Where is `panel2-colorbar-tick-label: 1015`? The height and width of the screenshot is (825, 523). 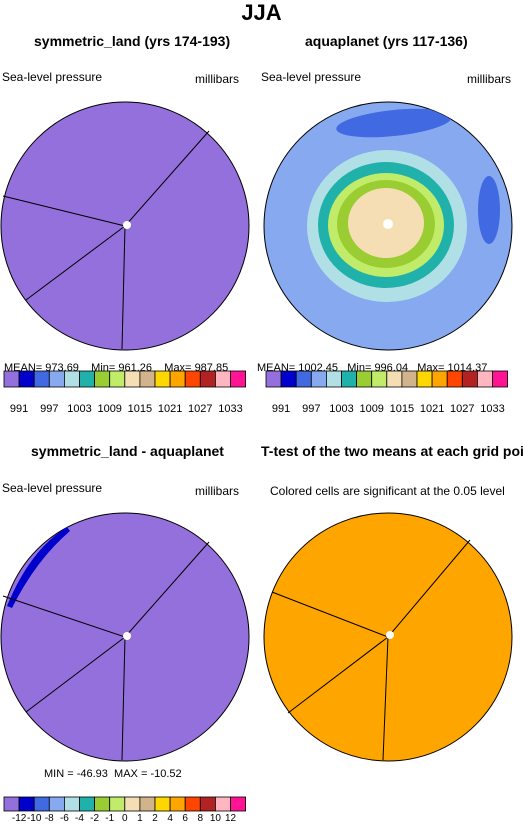
panel2-colorbar-tick-label: 1015 is located at coordinates (402, 409).